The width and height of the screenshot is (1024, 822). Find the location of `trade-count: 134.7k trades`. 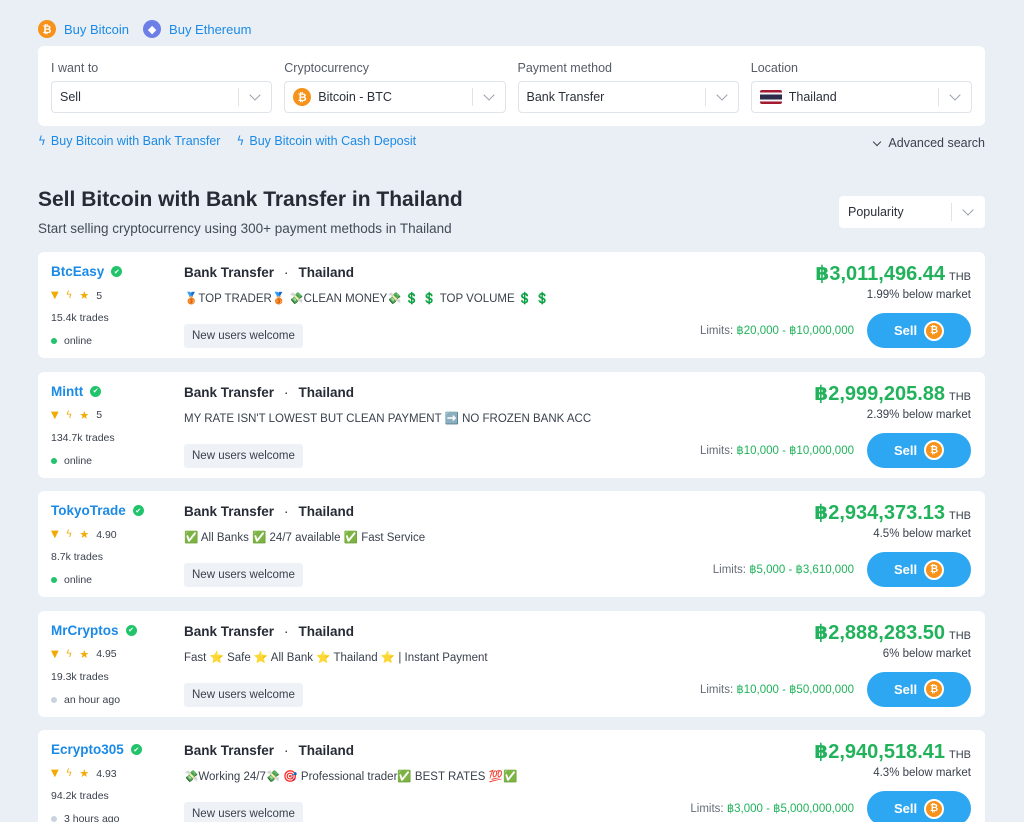

trade-count: 134.7k trades is located at coordinates (83, 437).